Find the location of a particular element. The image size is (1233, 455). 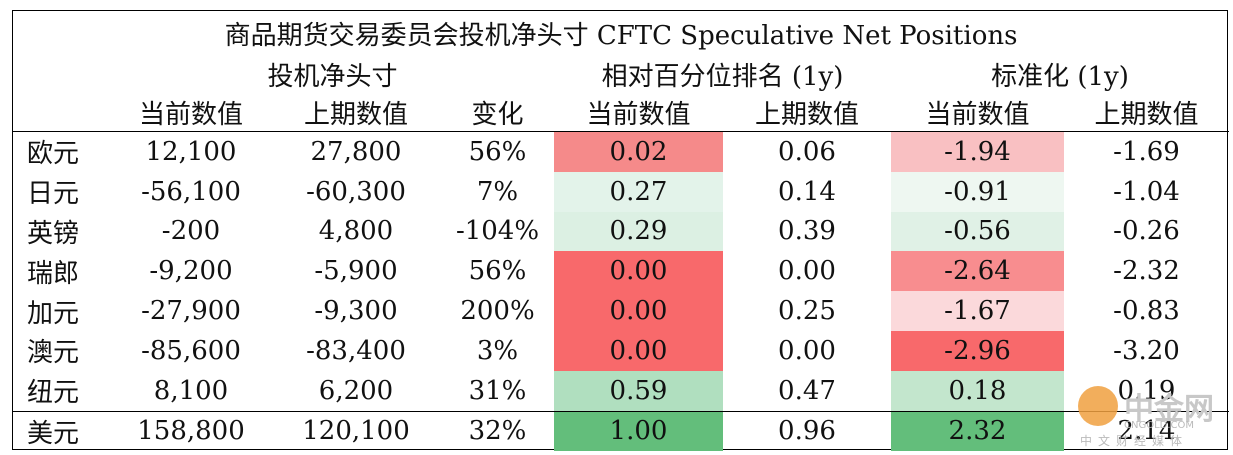

table-cell: -0.26 is located at coordinates (1146, 231).